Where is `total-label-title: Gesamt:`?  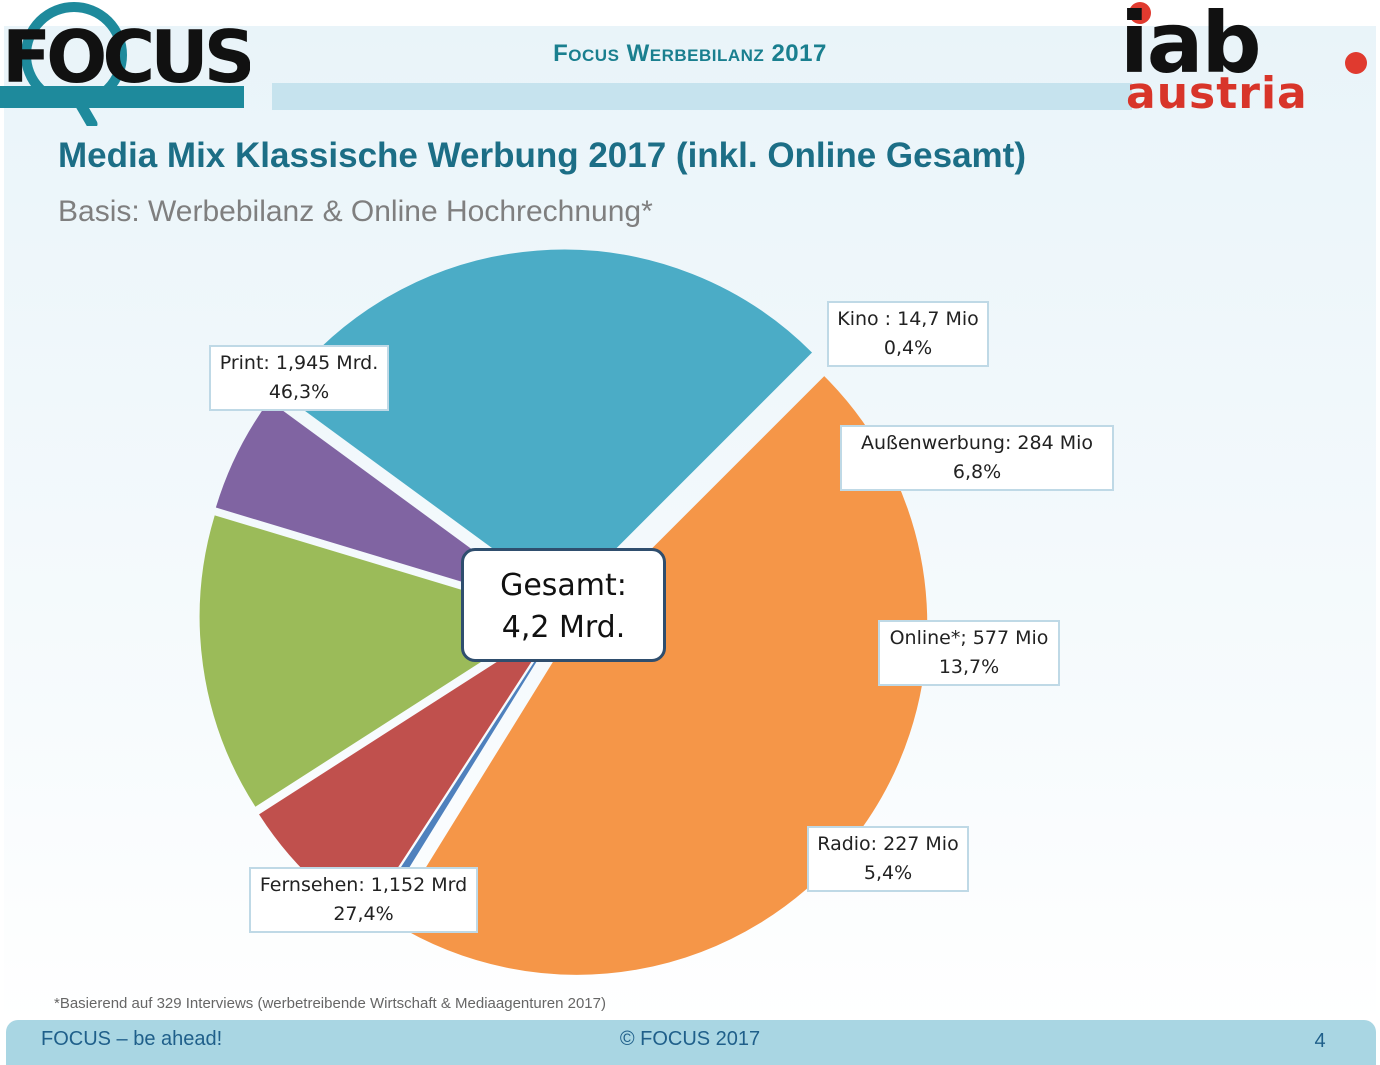
total-label-title: Gesamt: is located at coordinates (563, 585).